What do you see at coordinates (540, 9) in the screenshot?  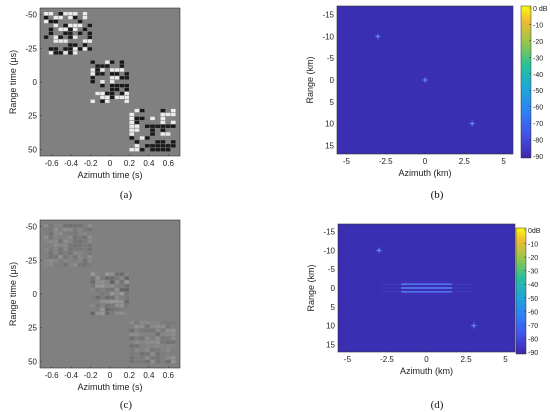 I see `colorbar-tick-label: 0 dB` at bounding box center [540, 9].